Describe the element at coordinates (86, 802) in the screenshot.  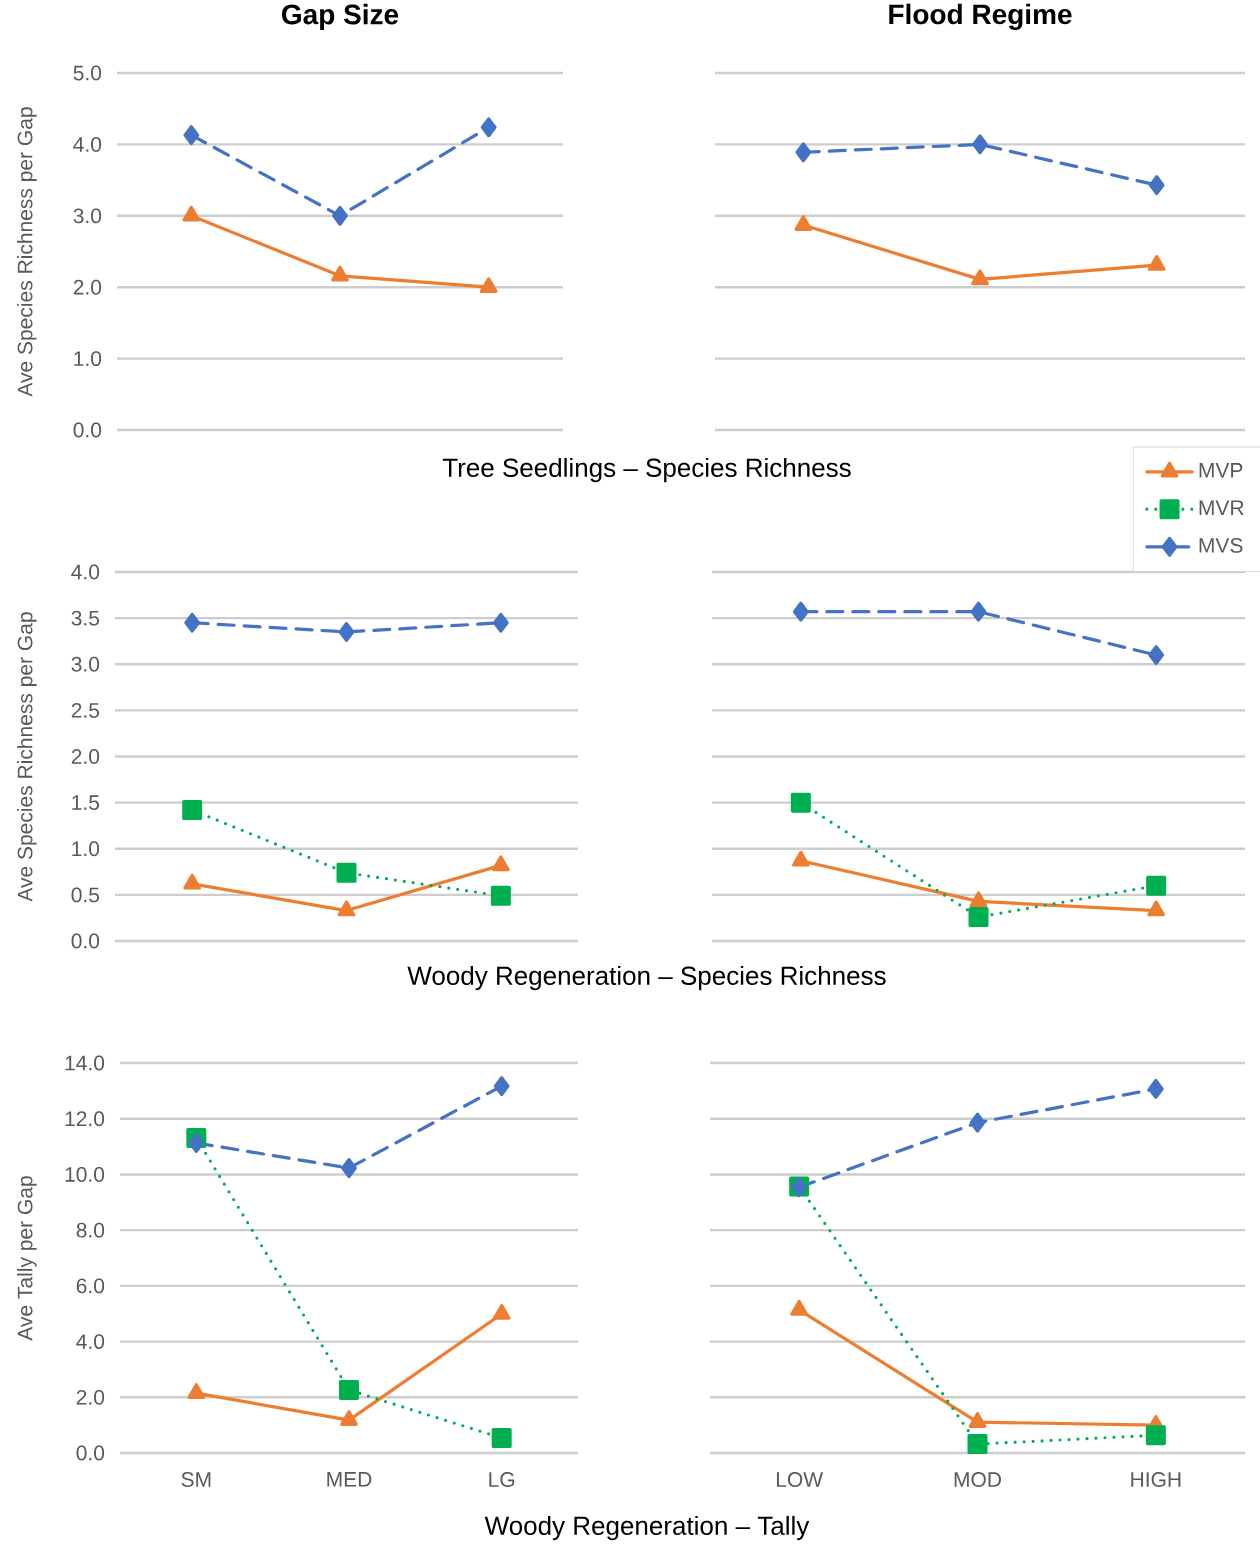
I see `y-tick-label: 1.5` at that location.